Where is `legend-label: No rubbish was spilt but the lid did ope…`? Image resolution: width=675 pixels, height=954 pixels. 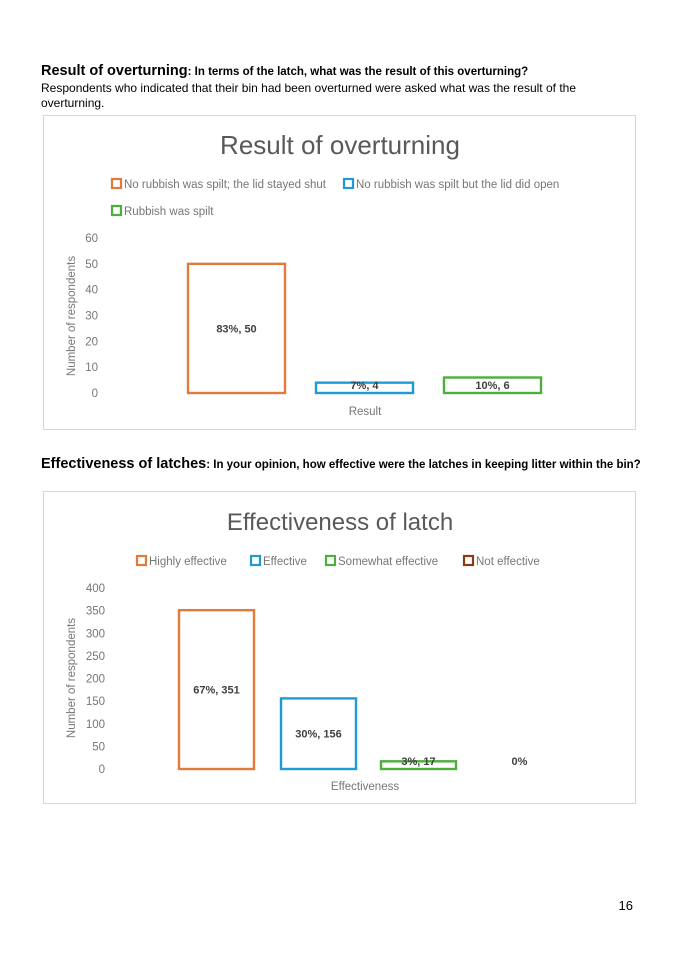 legend-label: No rubbish was spilt but the lid did ope… is located at coordinates (457, 185).